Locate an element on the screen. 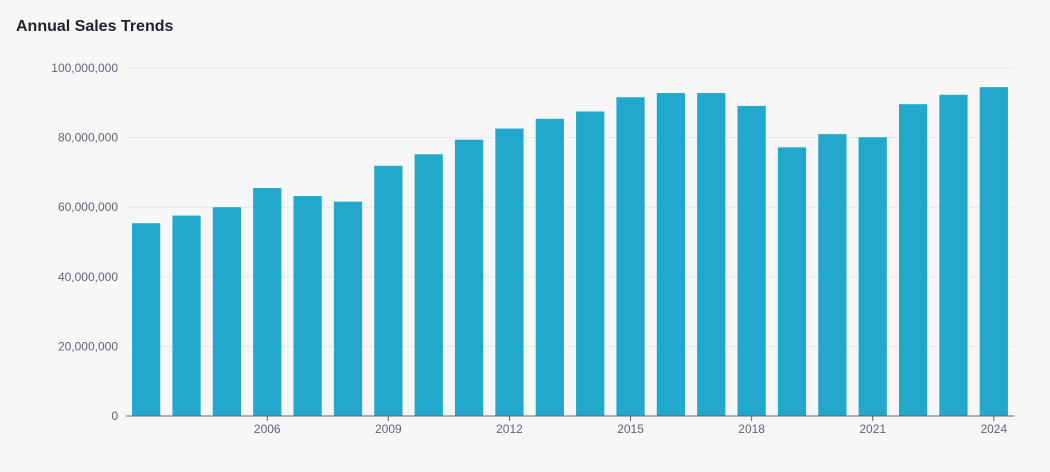 The height and width of the screenshot is (472, 1050). bar-2021 is located at coordinates (872, 276).